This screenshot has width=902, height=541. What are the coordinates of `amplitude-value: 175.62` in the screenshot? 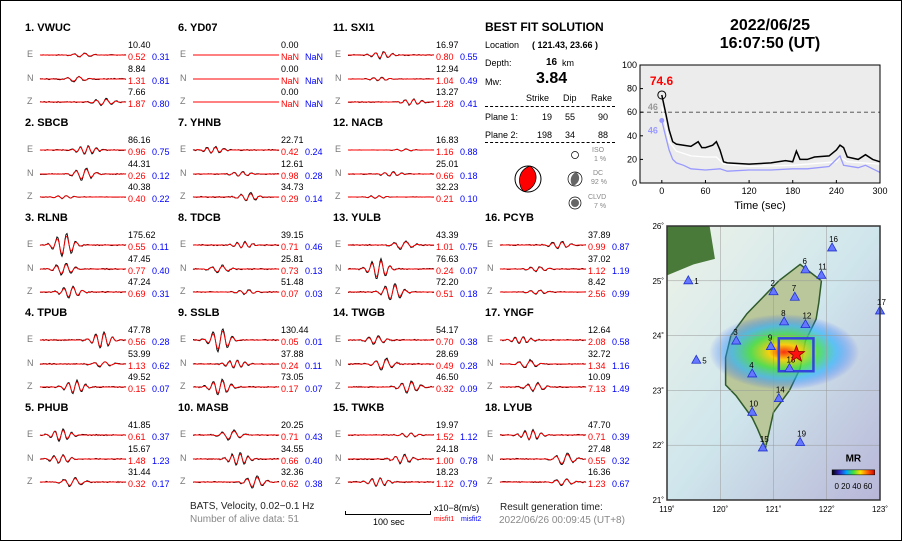 It's located at (142, 235).